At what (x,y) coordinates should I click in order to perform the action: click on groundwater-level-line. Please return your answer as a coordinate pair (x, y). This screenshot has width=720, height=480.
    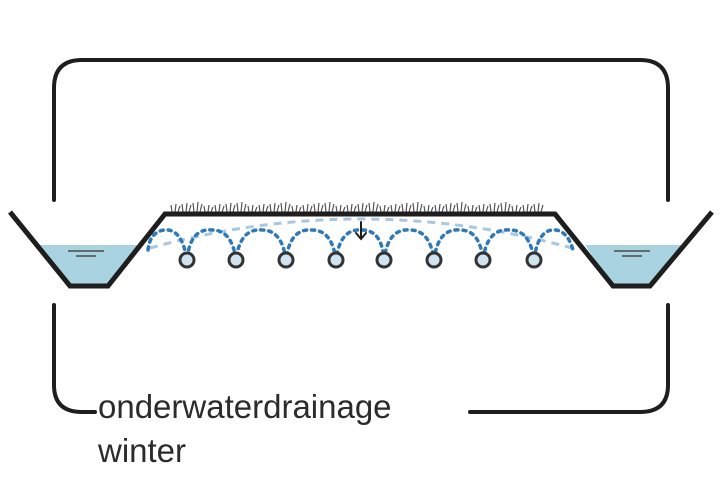
    Looking at the image, I should click on (361, 233).